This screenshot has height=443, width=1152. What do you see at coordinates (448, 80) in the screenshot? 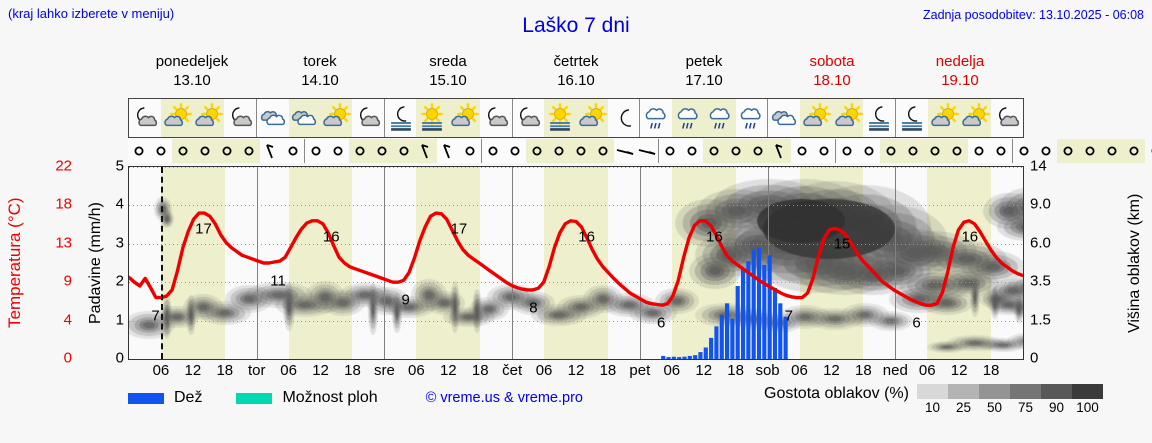
I see `day-date: 15.10` at bounding box center [448, 80].